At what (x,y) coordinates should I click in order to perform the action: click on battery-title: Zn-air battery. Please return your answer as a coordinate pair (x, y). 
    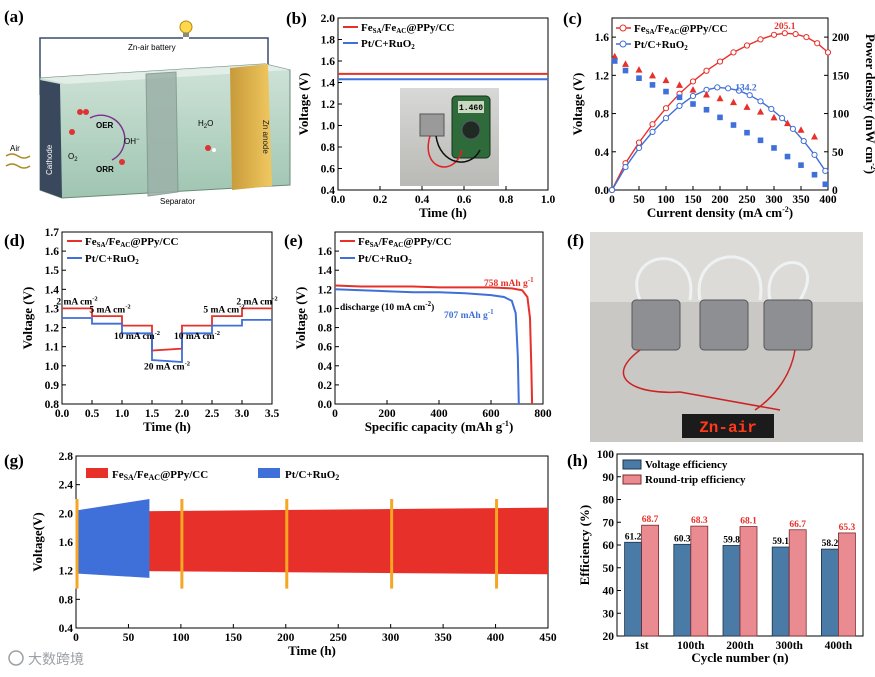
    Looking at the image, I should click on (152, 47).